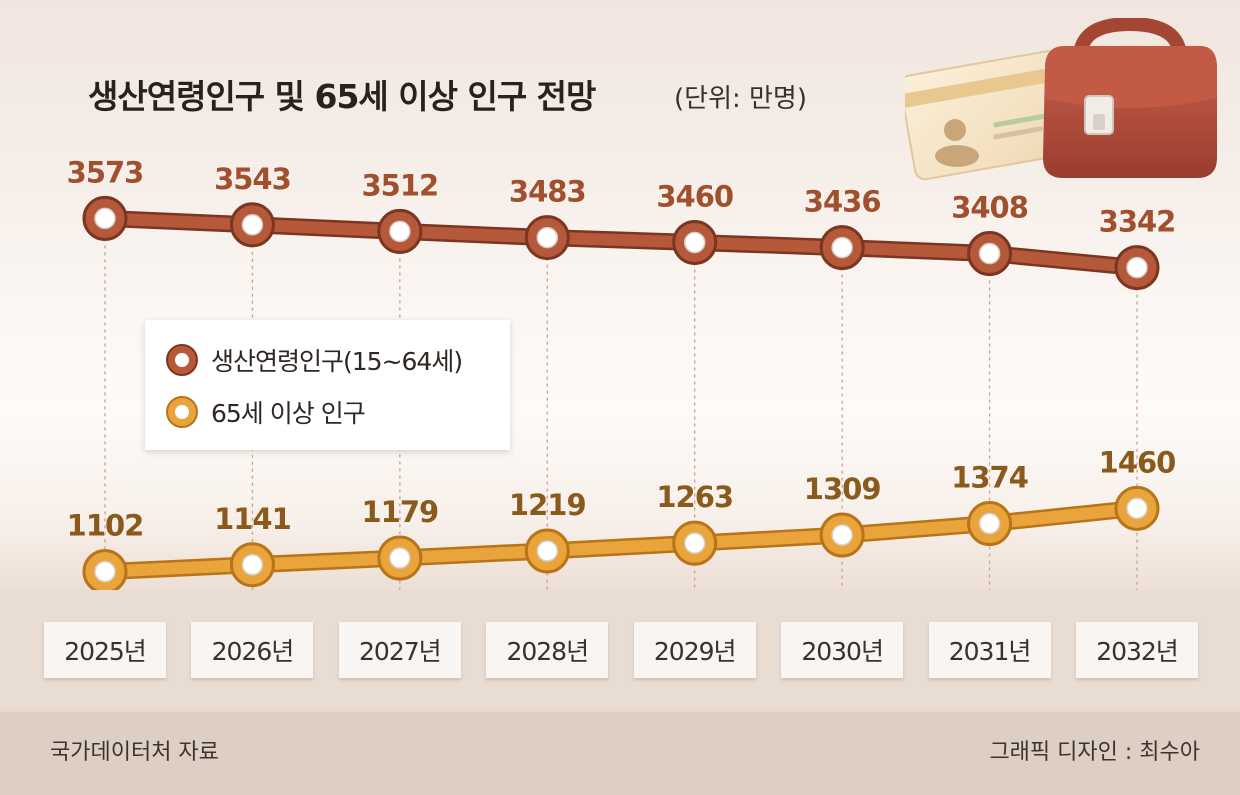  What do you see at coordinates (105, 526) in the screenshot?
I see `data-label: 1102` at bounding box center [105, 526].